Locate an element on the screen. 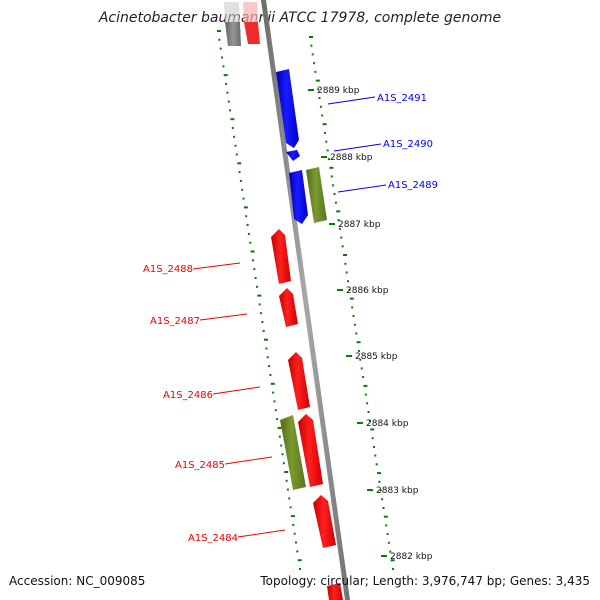 Image resolution: width=600 pixels, height=600 pixels. feature-green-lower is located at coordinates (293, 452).